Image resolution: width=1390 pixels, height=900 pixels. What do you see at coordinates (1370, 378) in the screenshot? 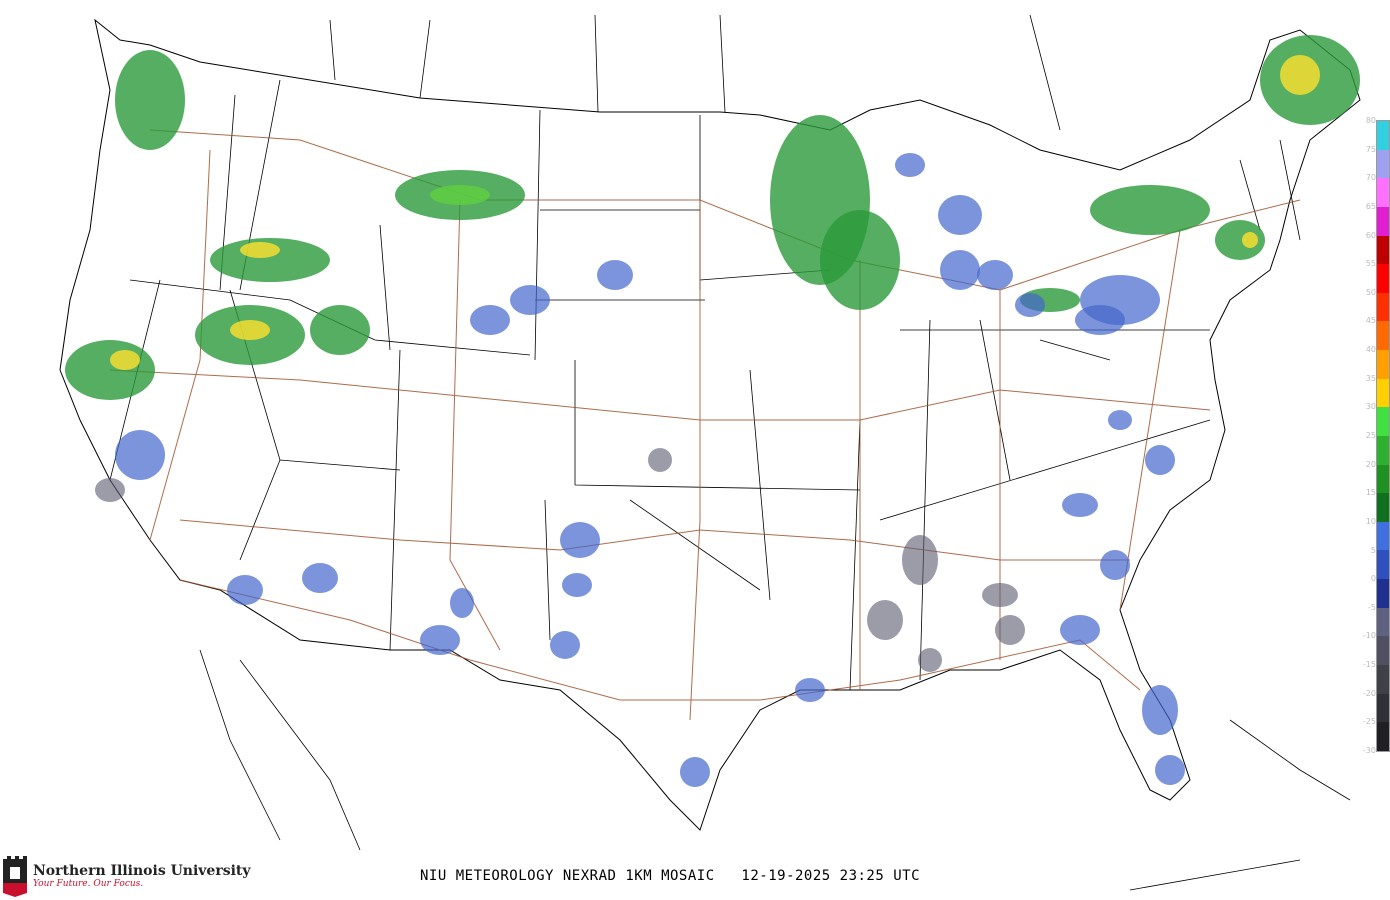
I see `colorbar-label: 35` at bounding box center [1370, 378].